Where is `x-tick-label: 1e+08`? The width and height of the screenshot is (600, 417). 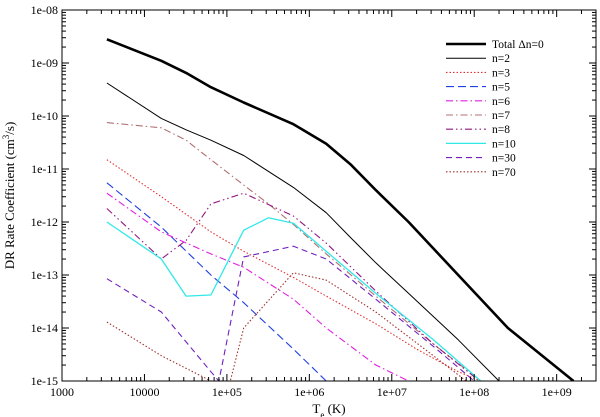
x-tick-label: 1e+08 is located at coordinates (474, 392).